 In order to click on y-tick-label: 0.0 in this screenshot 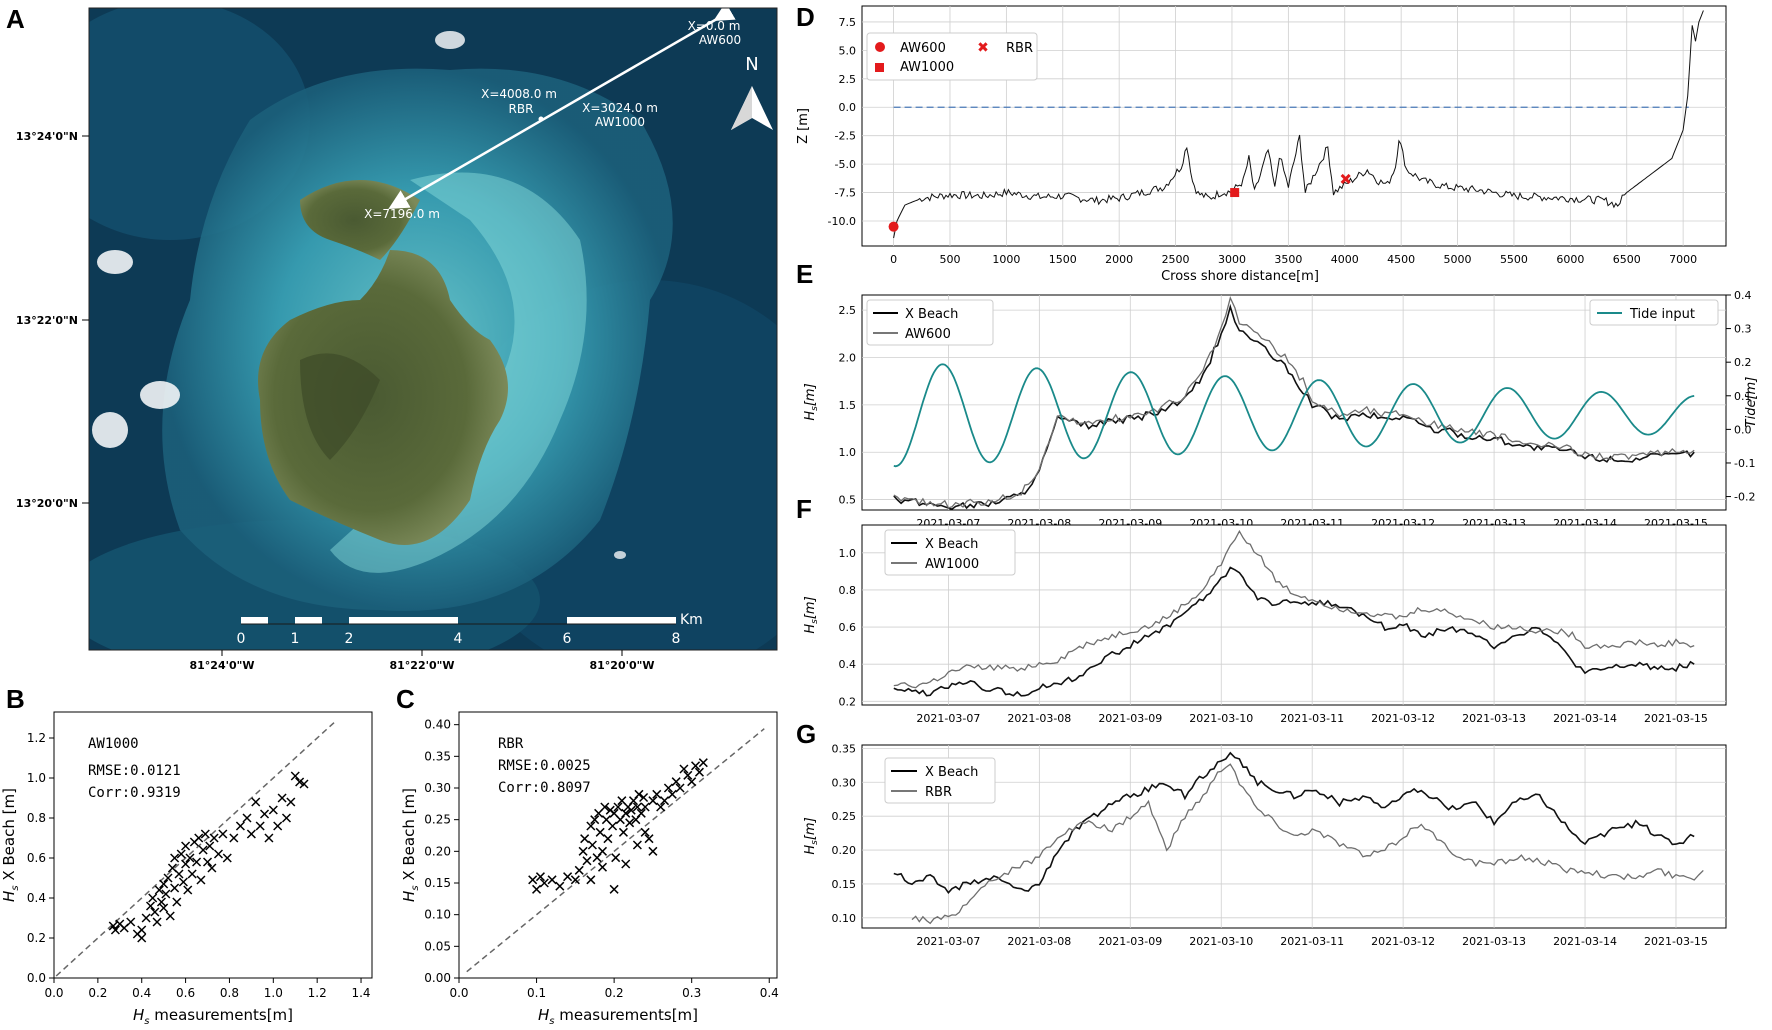, I will do `click(36, 978)`.